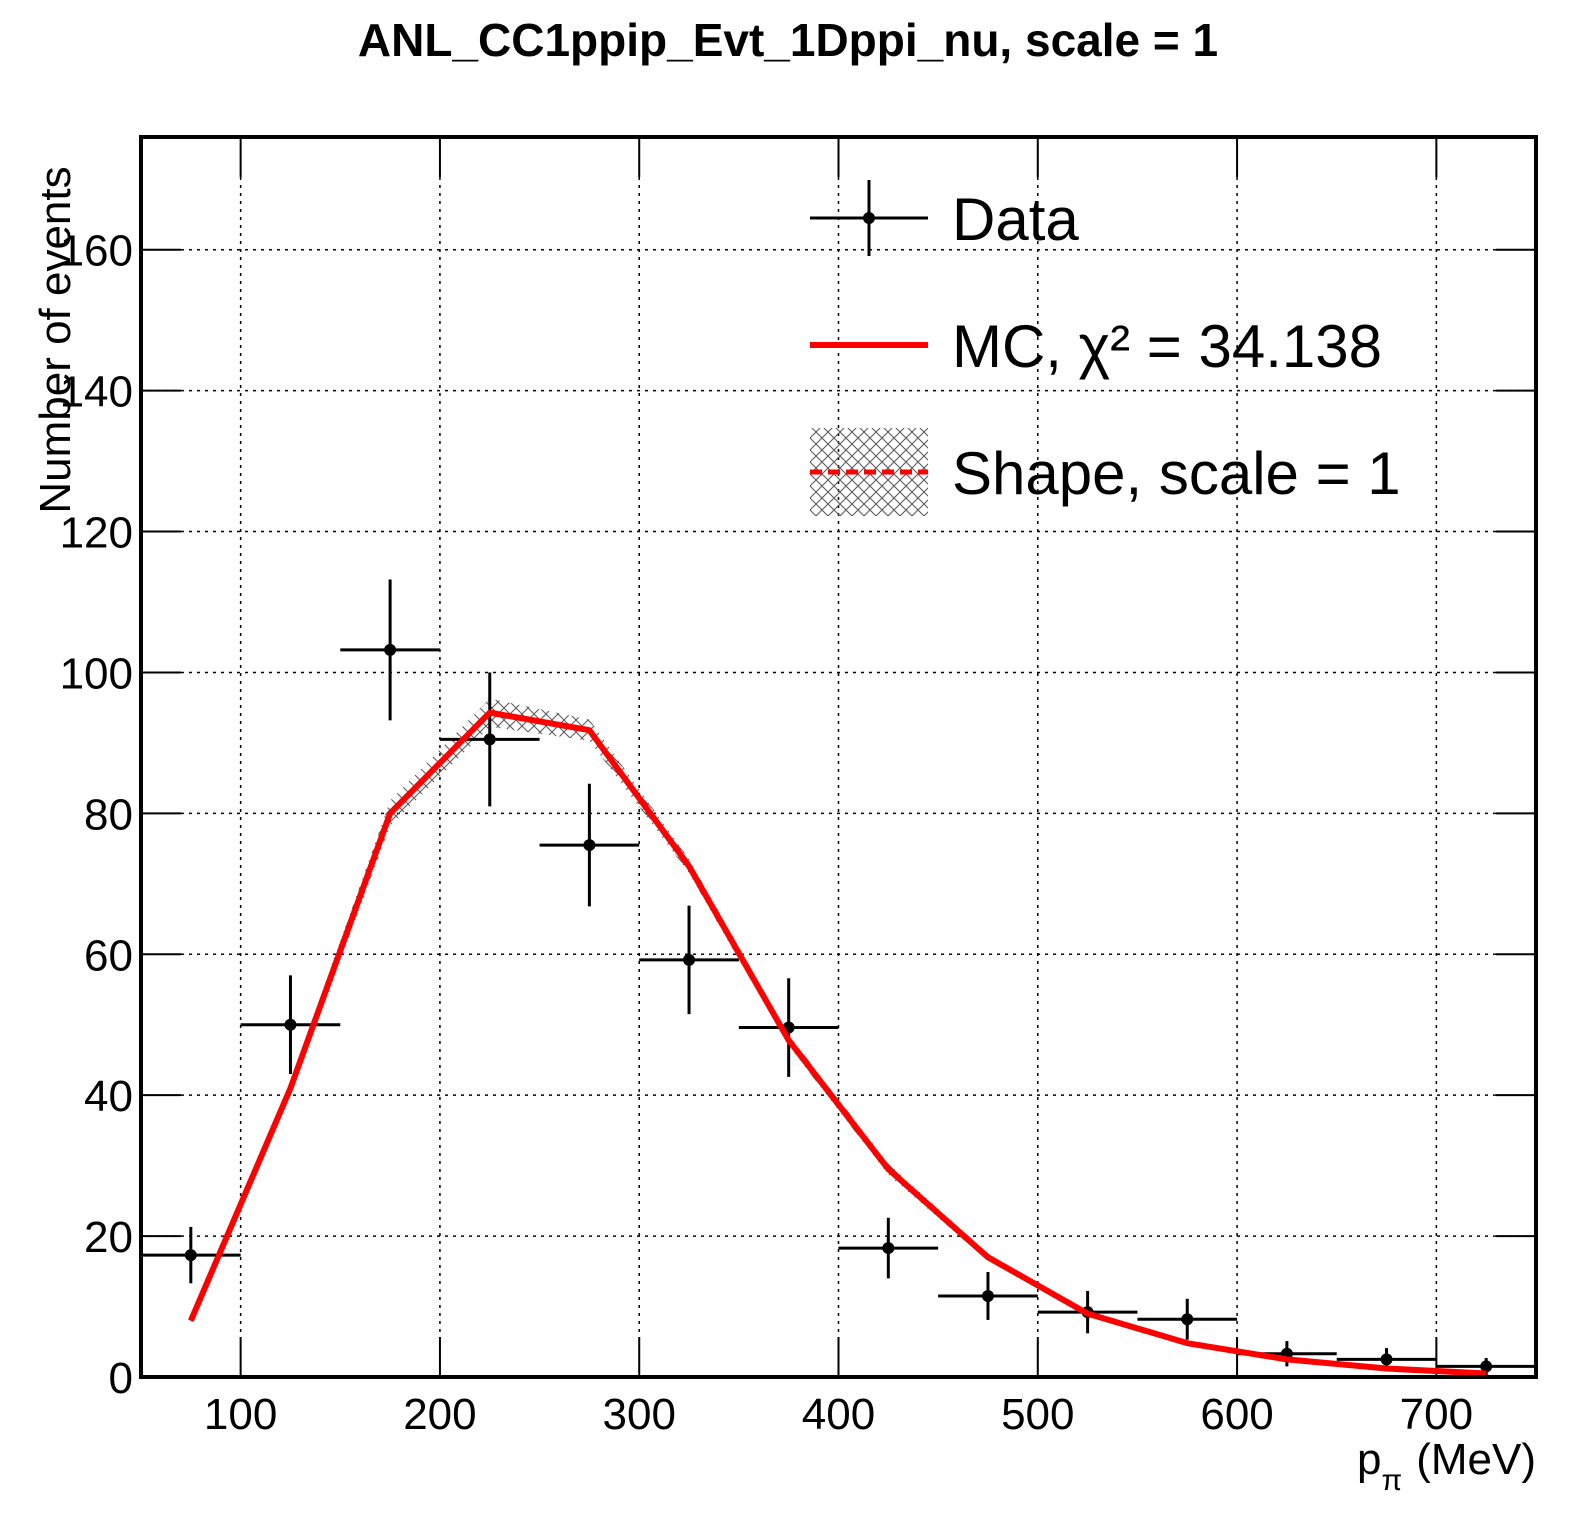 The image size is (1576, 1539). I want to click on x-label-unit: (MeV), so click(1476, 1459).